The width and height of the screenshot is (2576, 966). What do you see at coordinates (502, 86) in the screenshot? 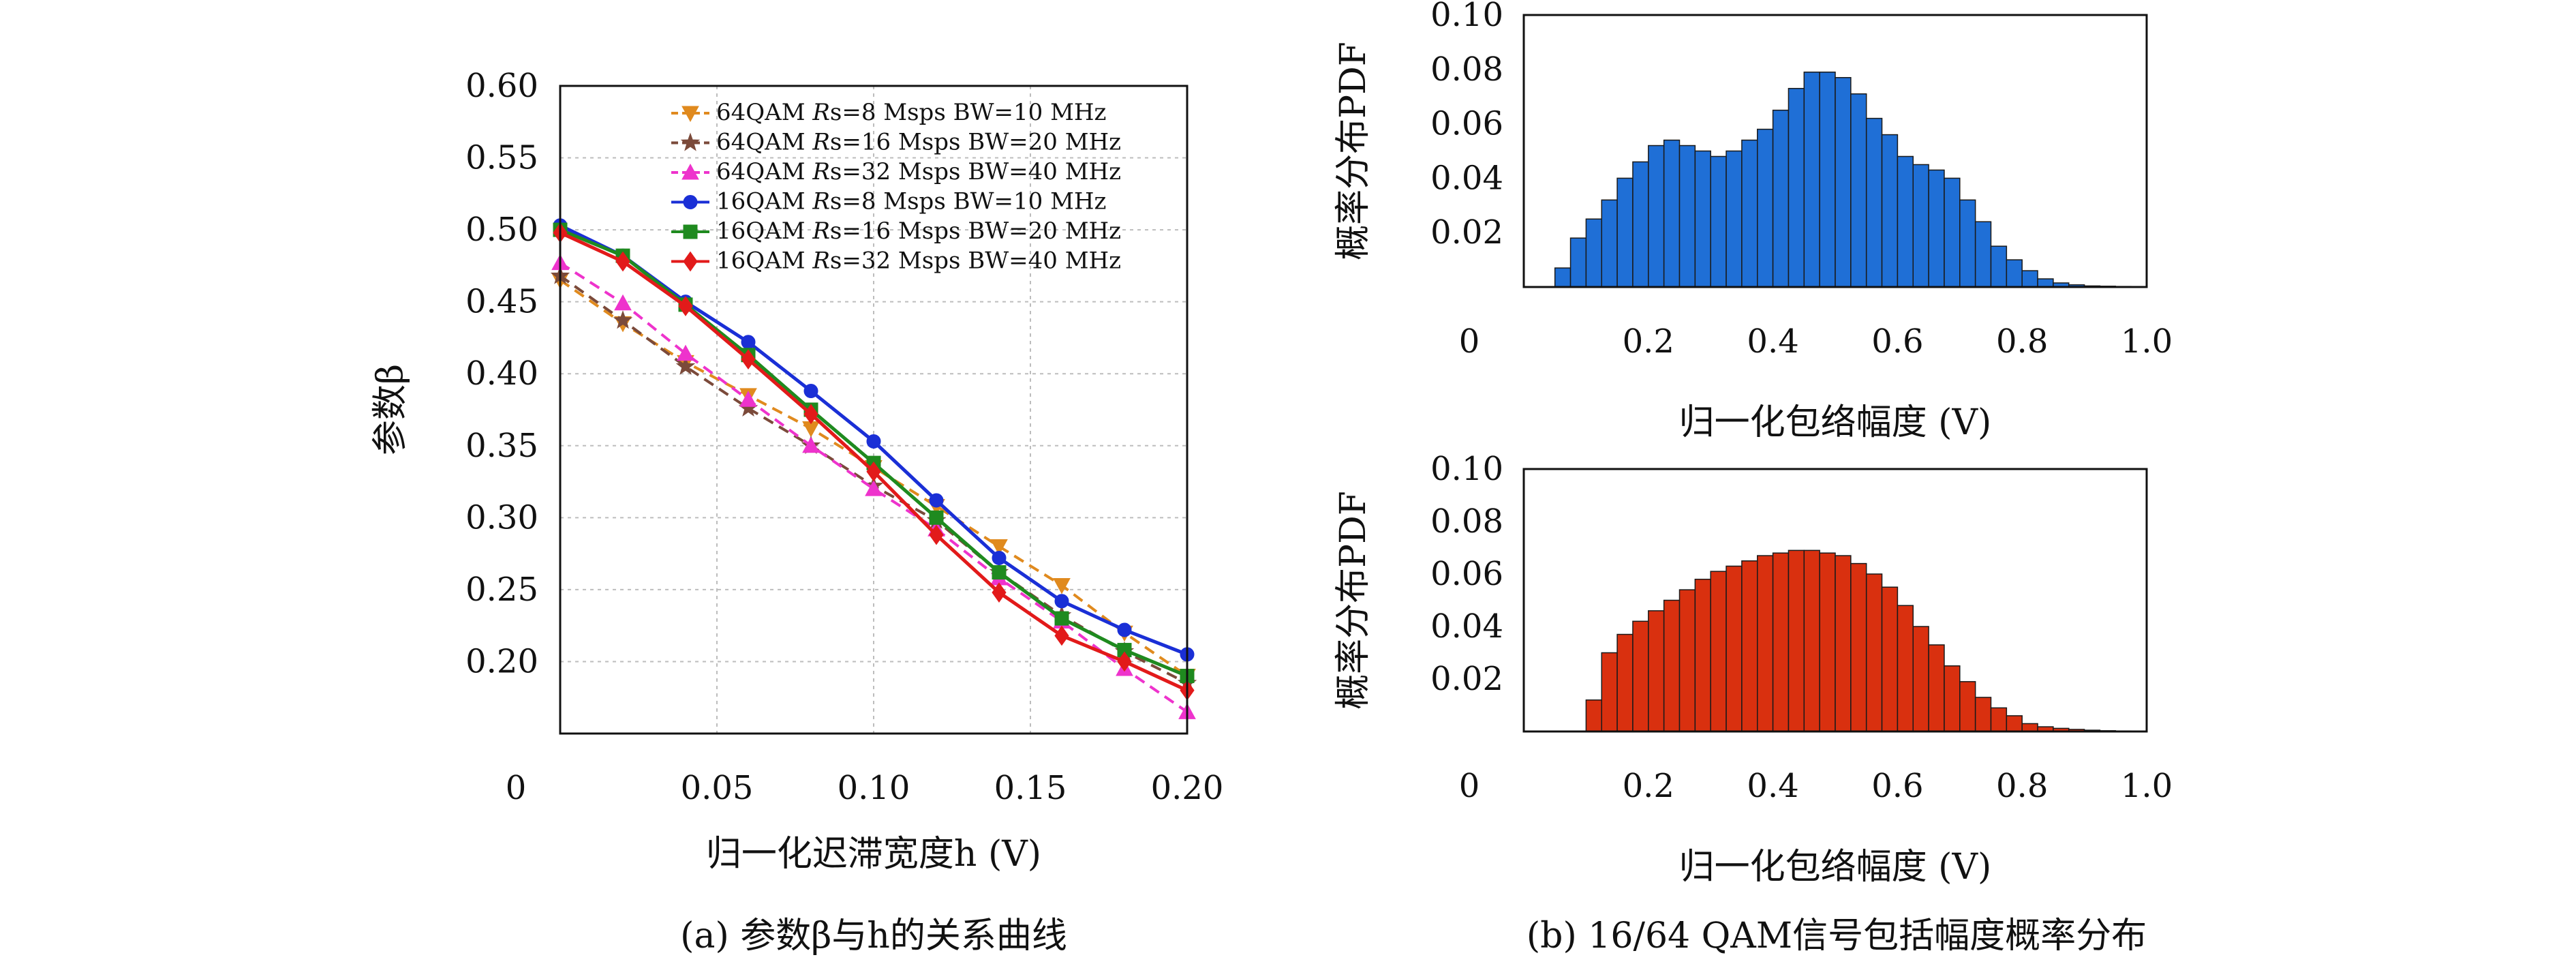
I see `y-tick-label: 0.60` at bounding box center [502, 86].